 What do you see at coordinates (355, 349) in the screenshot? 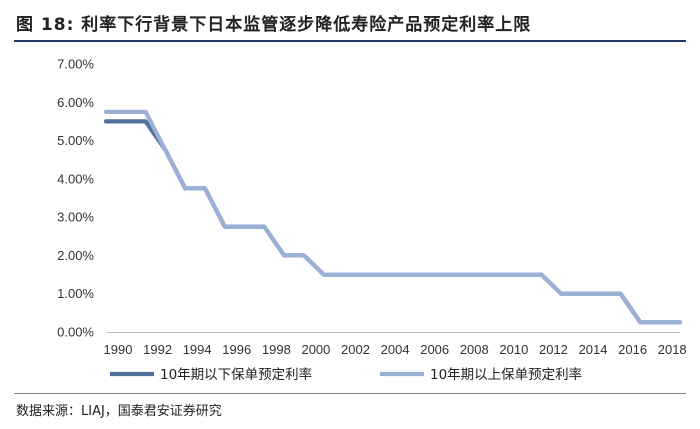
I see `x-tick-label: 2002` at bounding box center [355, 349].